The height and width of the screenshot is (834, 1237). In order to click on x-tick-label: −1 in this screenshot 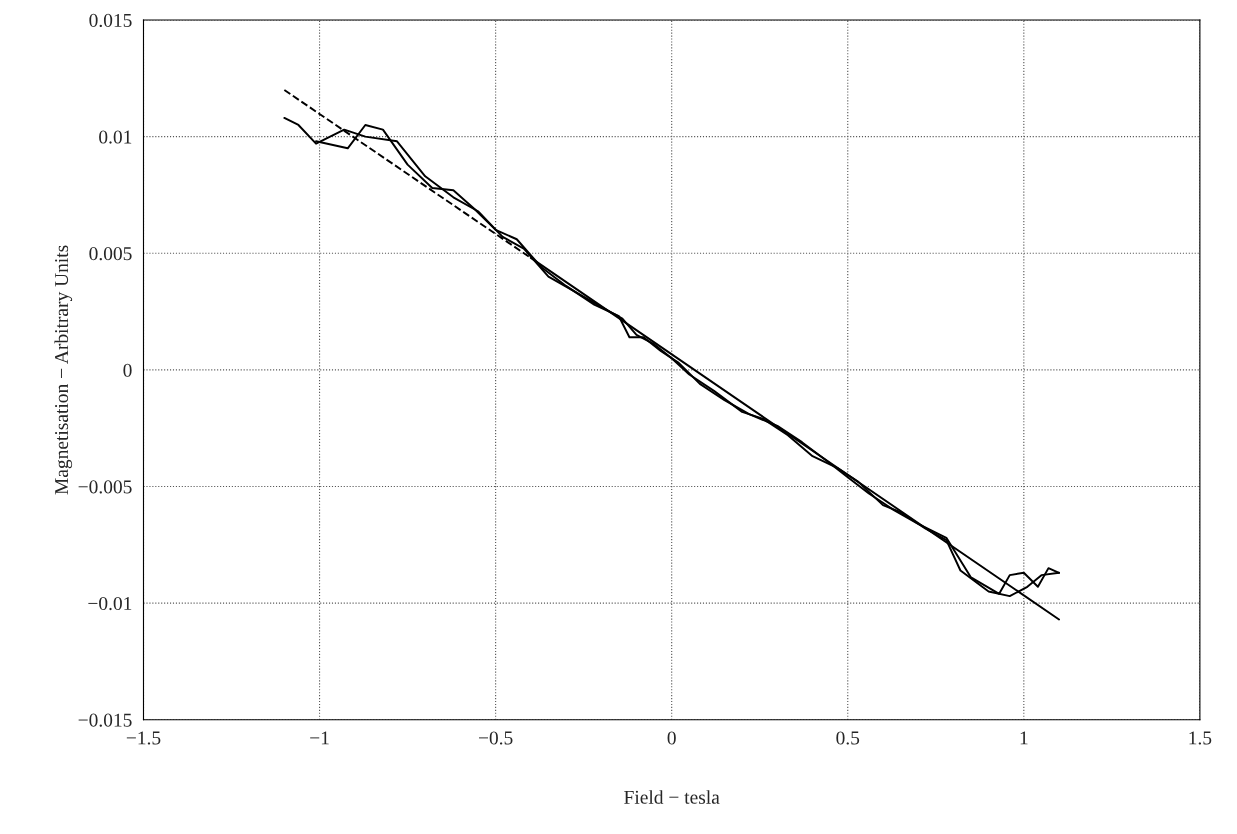, I will do `click(319, 738)`.